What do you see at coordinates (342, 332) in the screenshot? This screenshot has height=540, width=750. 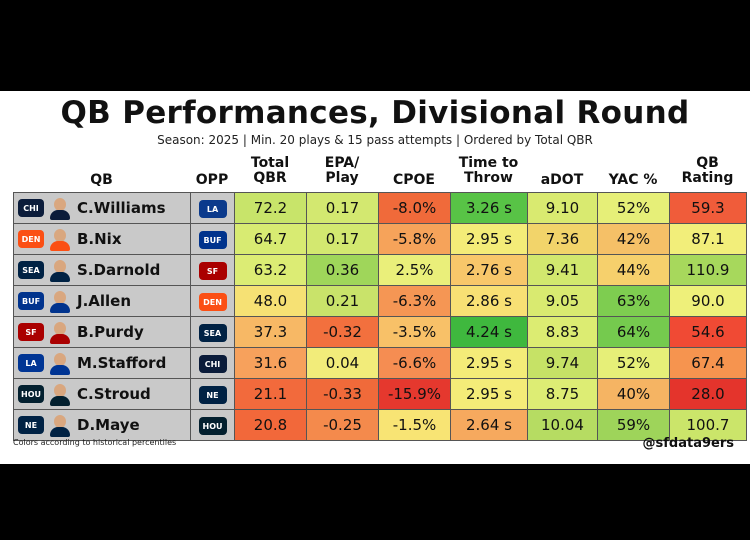 I see `value-cell-epa-per-play: -0.32` at bounding box center [342, 332].